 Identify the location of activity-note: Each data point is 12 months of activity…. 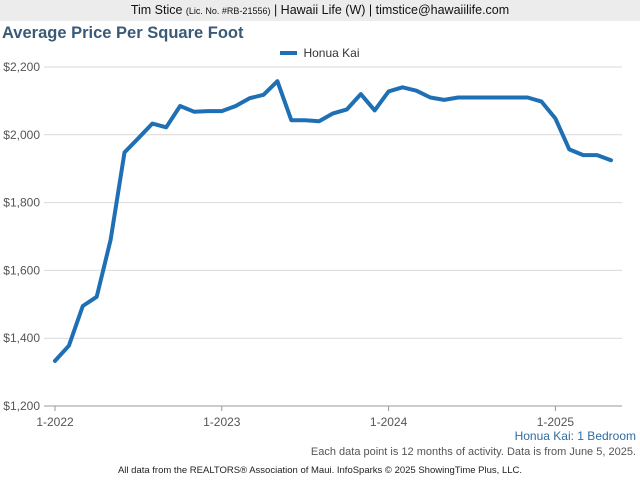
(473, 452).